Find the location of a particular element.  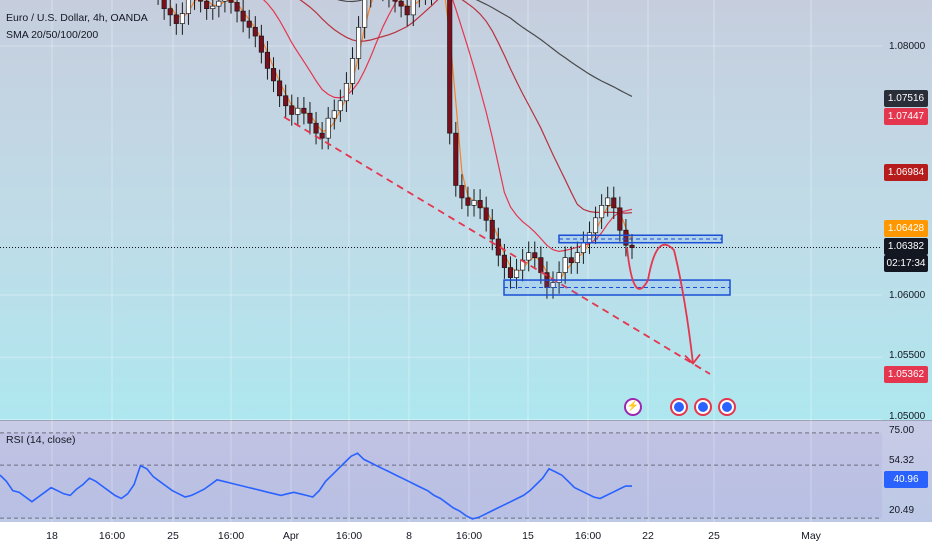

projected-path-arrowhead is located at coordinates (692, 359).